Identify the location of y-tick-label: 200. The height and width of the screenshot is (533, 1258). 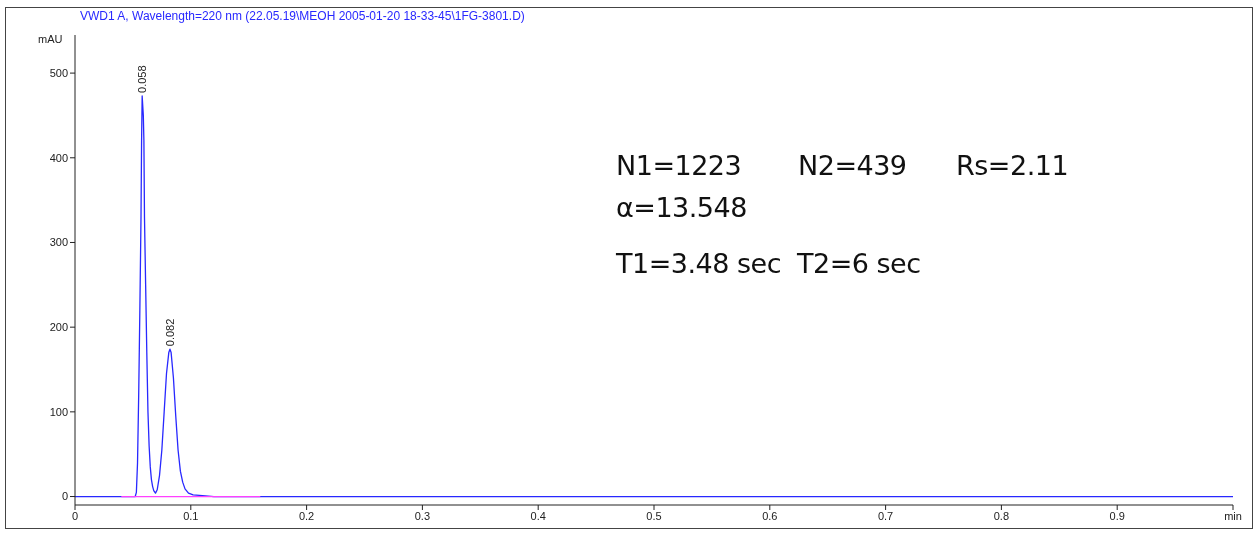
(58, 327).